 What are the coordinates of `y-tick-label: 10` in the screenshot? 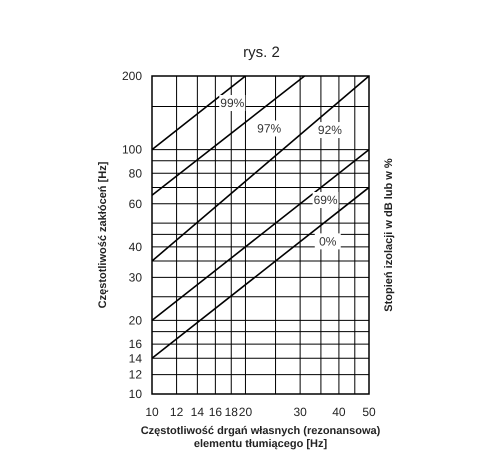 It's located at (135, 394).